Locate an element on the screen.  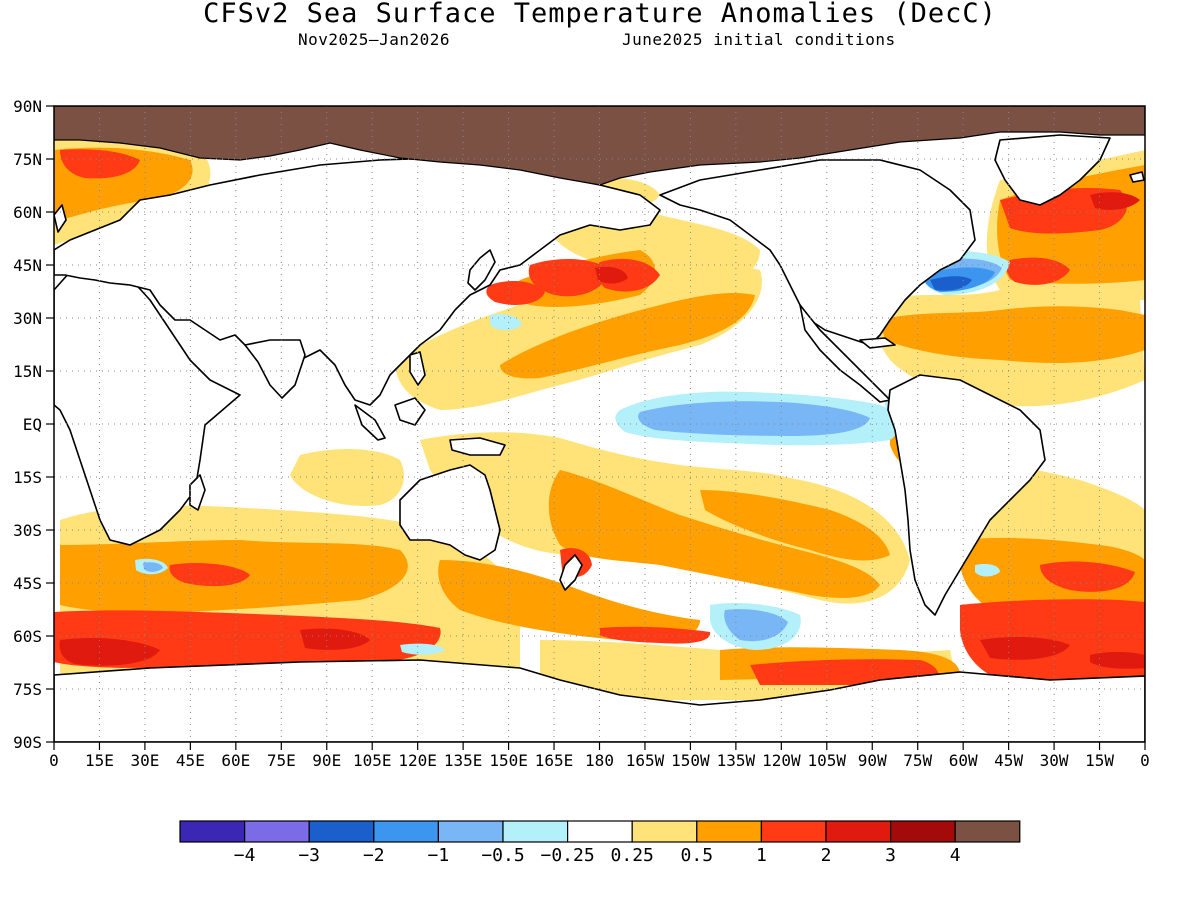
latitude-label: EQ is located at coordinates (32, 424).